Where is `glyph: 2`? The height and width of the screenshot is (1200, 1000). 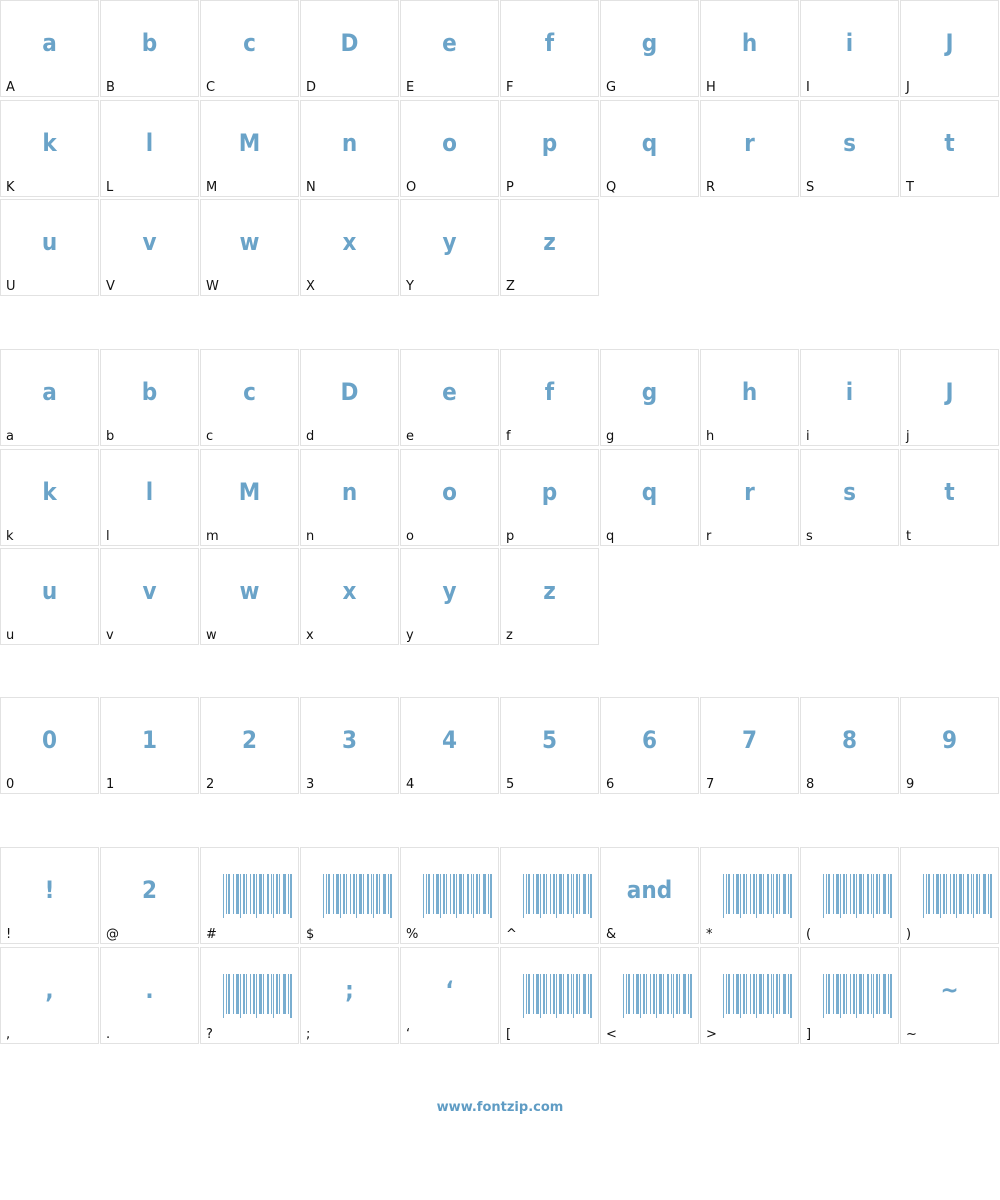
glyph: 2 is located at coordinates (249, 740).